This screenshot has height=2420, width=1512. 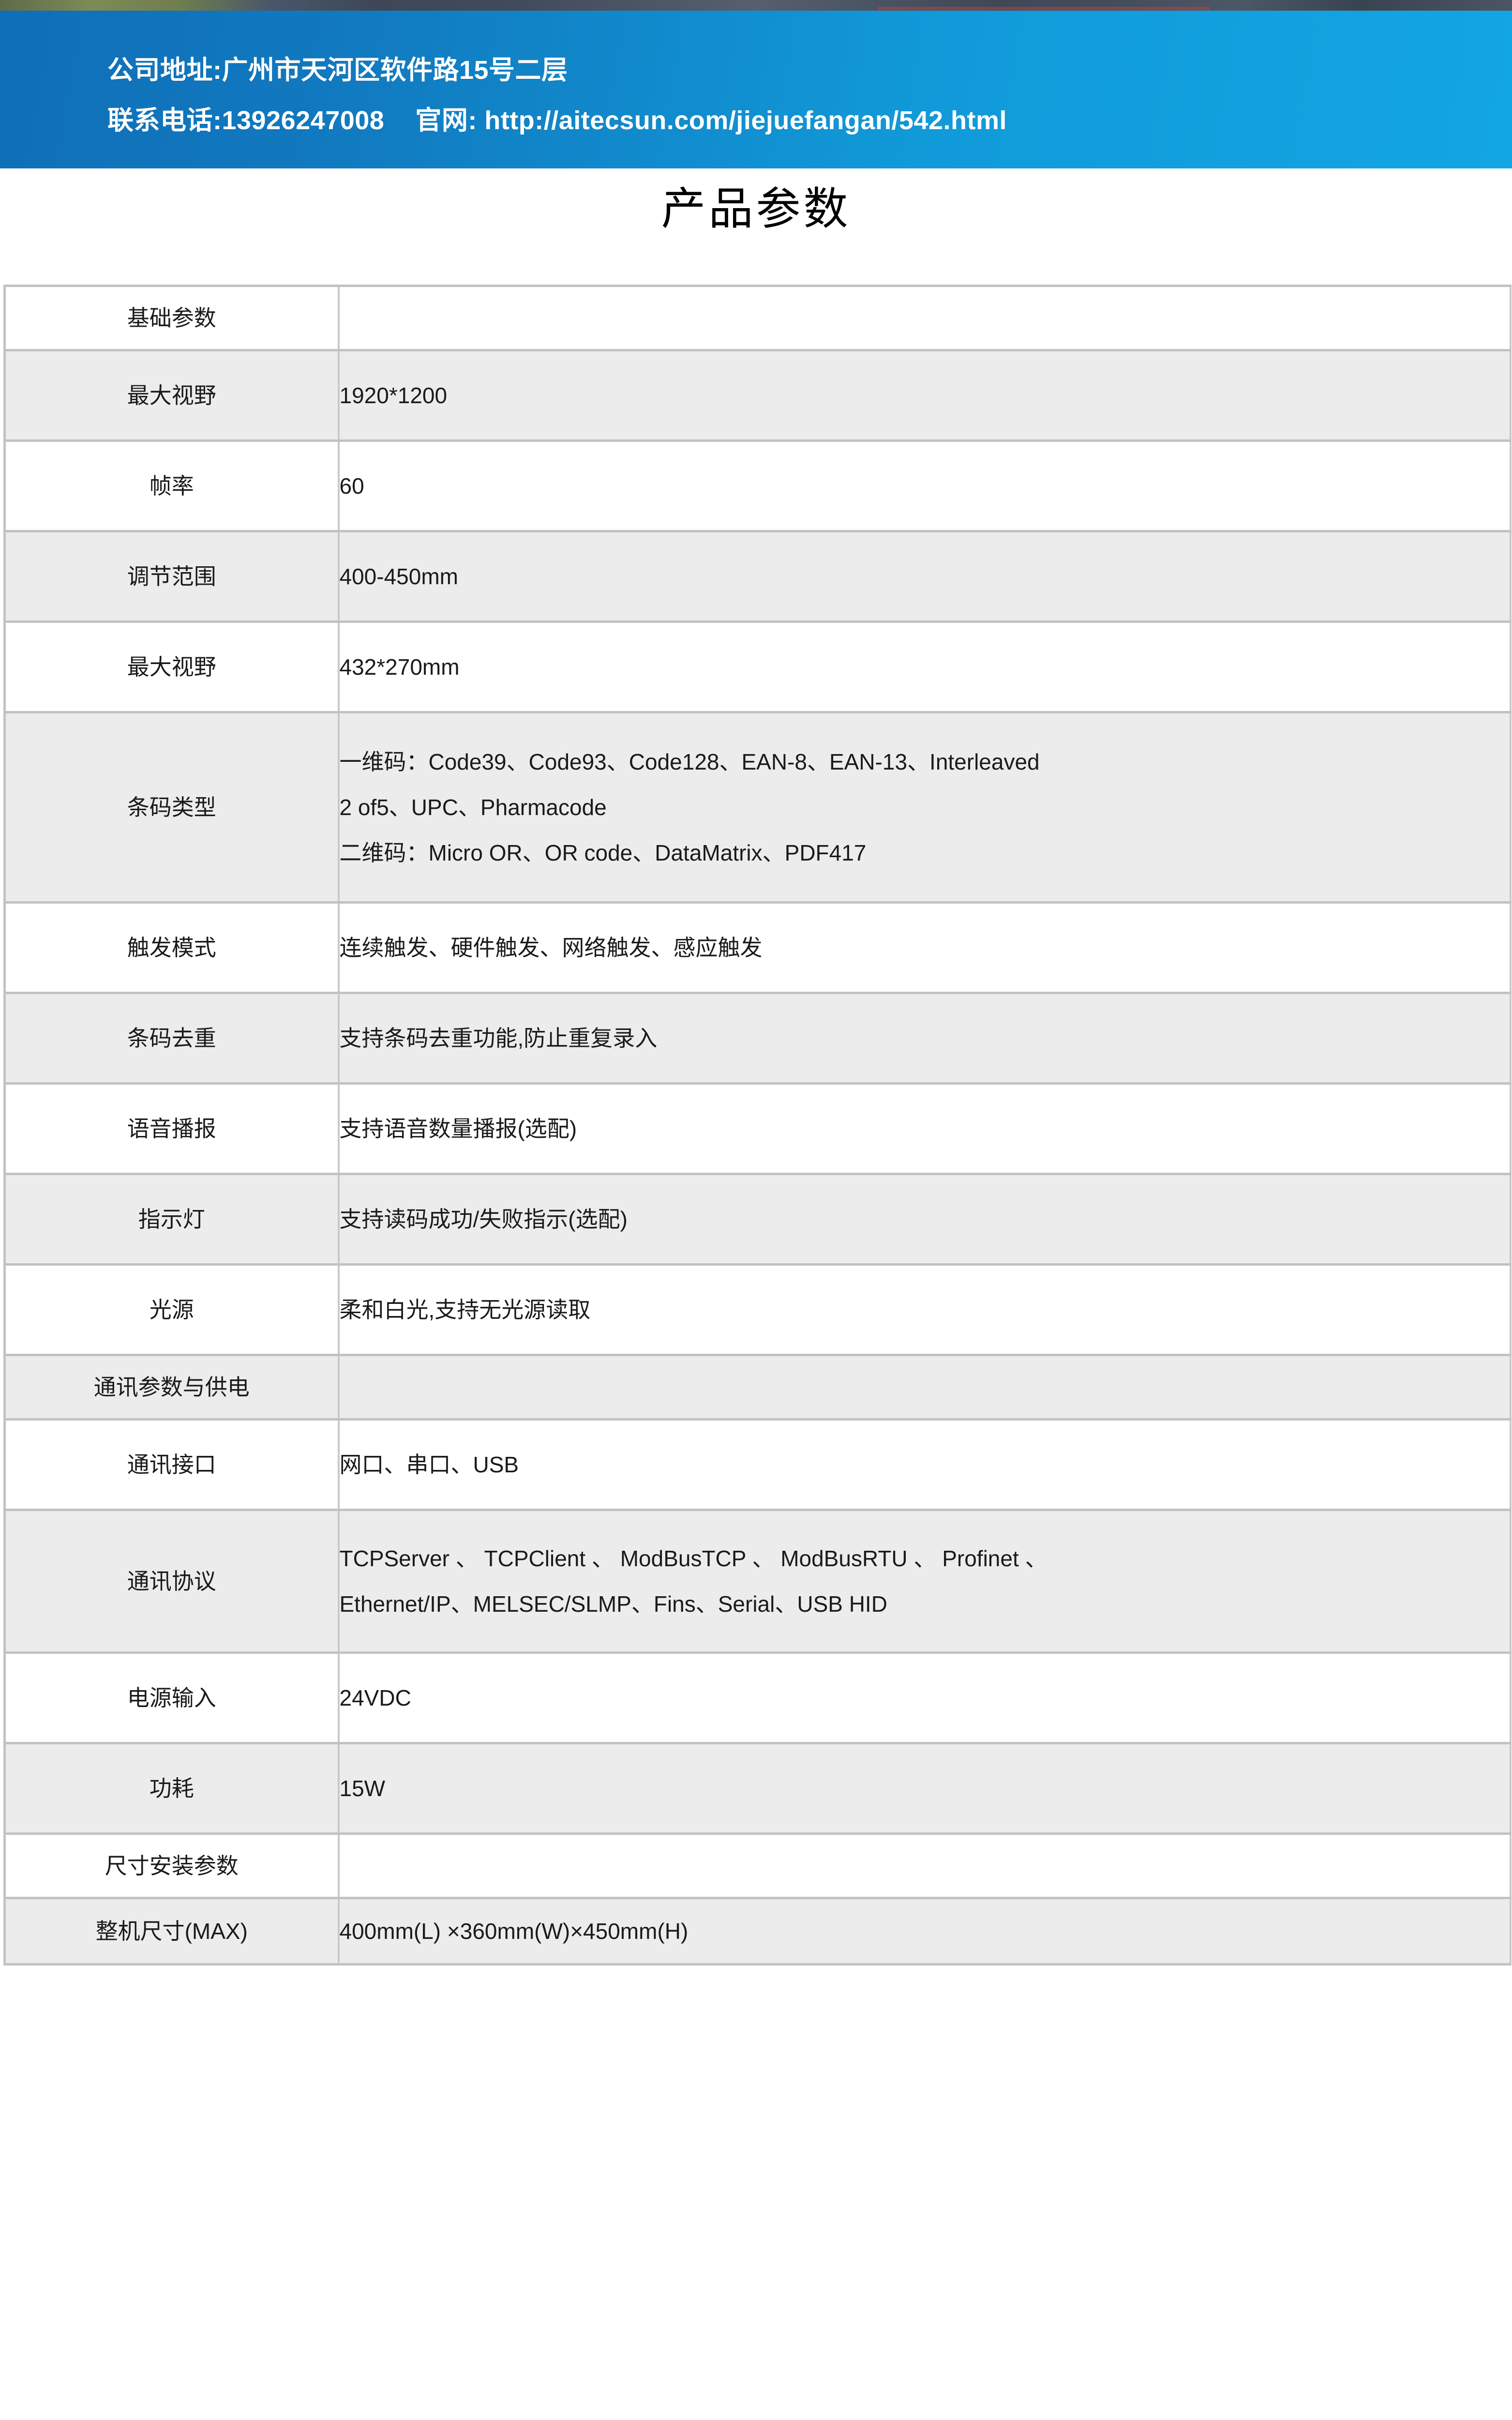 I want to click on spec-label: 条码去重, so click(x=172, y=1039).